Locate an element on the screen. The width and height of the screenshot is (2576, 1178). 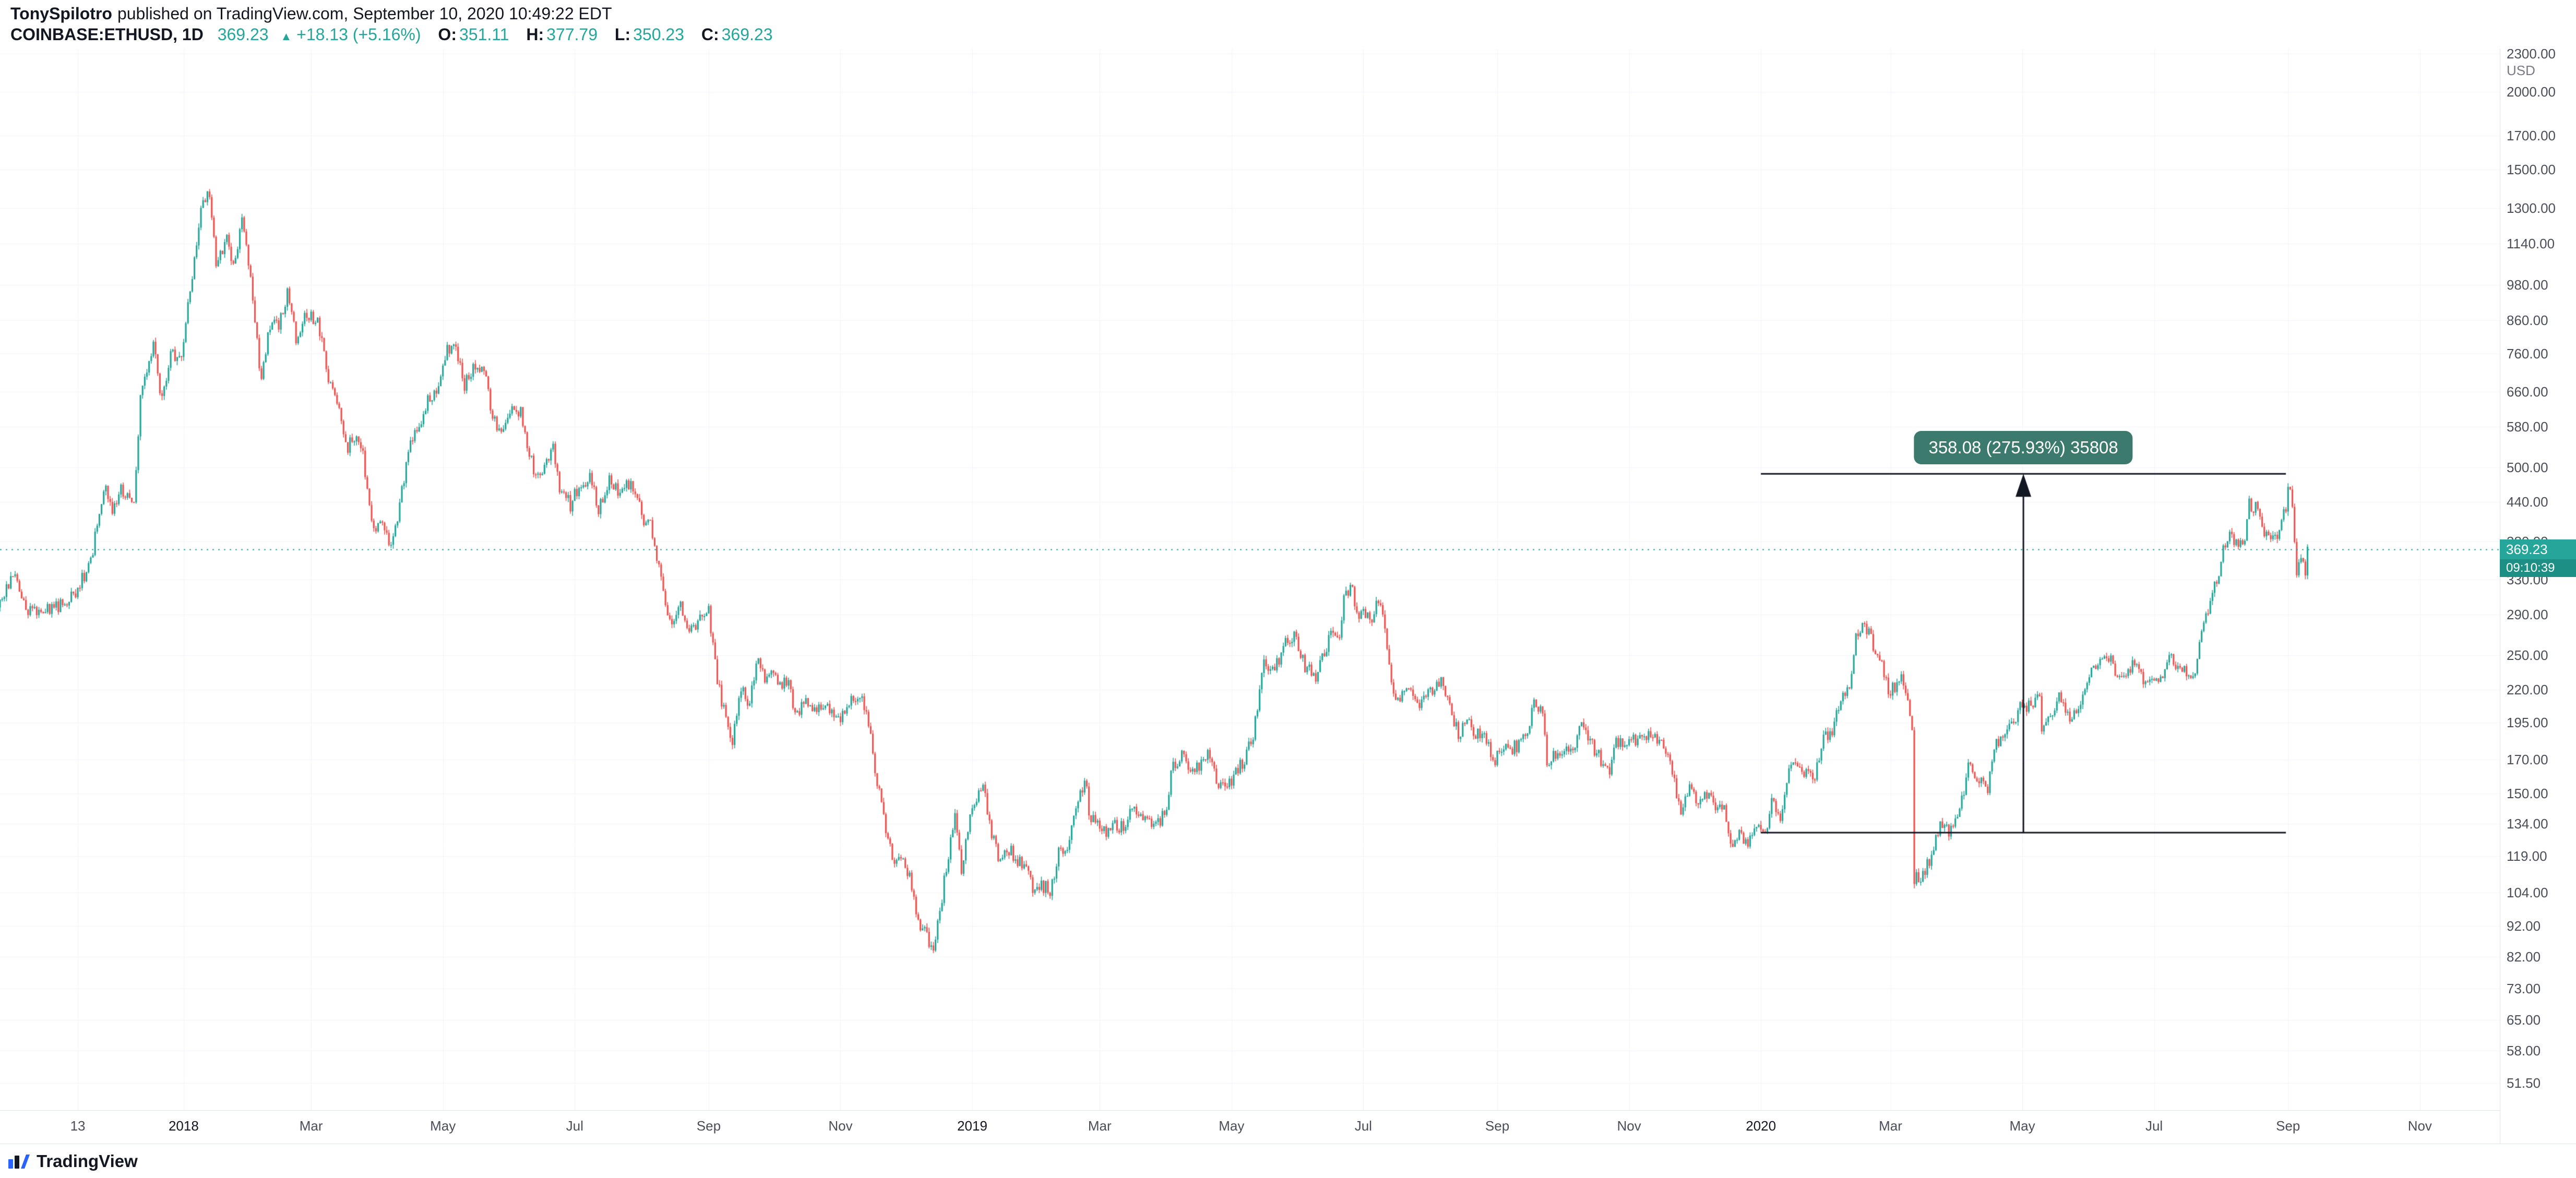
price-tick: 660.00 is located at coordinates (2528, 392).